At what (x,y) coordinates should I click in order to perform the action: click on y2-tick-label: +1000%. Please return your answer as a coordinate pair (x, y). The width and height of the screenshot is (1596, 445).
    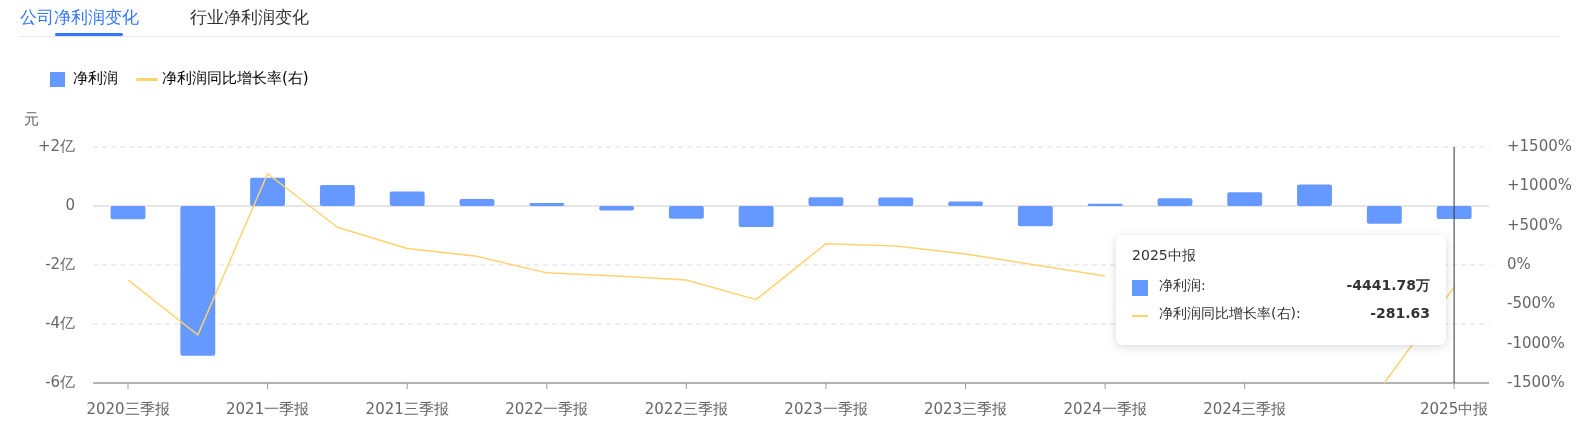
    Looking at the image, I should click on (1539, 185).